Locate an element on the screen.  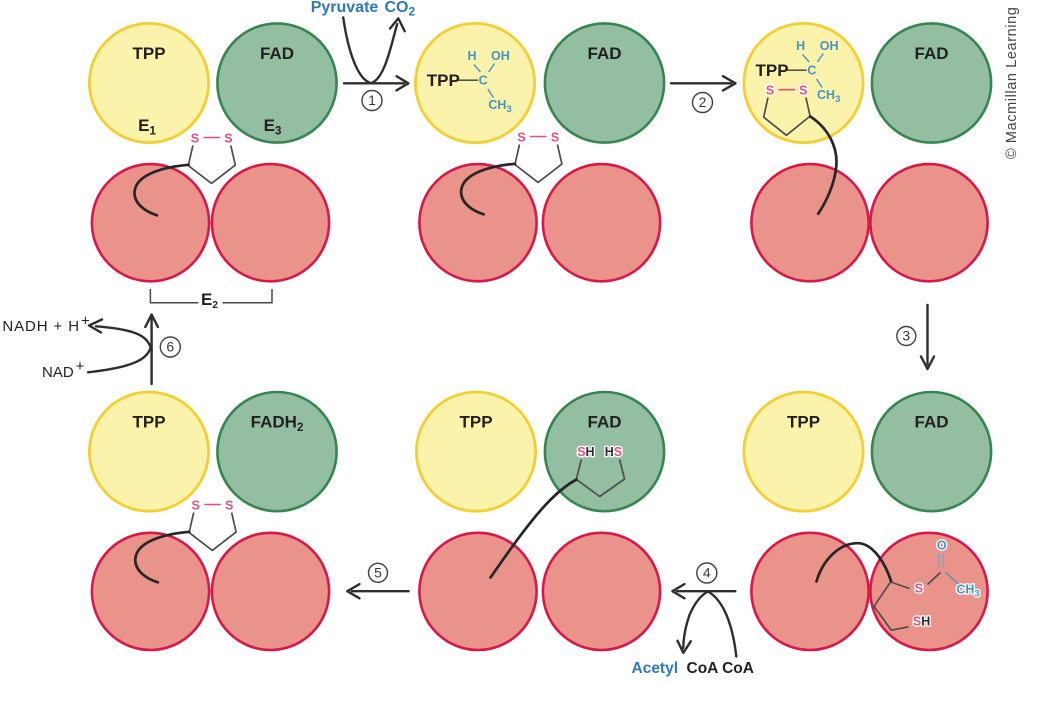
svg-text: C is located at coordinates (483, 81).